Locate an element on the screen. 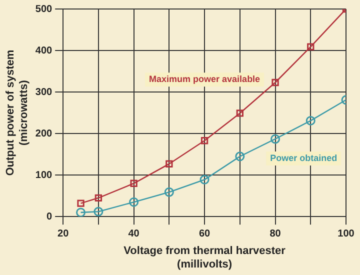 The height and width of the screenshot is (275, 360). y-axis-title: Output power of system (microwatts) is located at coordinates (17, 113).